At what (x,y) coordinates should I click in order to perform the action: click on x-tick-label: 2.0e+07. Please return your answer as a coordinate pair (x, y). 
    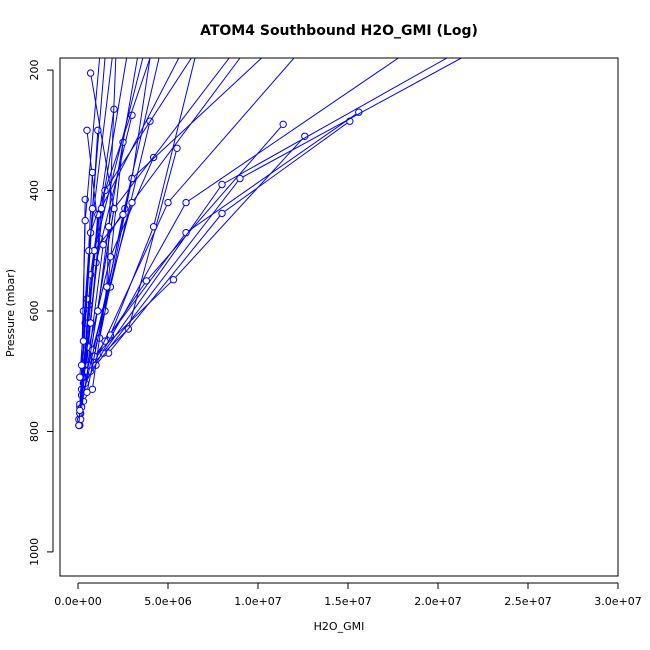
    Looking at the image, I should click on (437, 601).